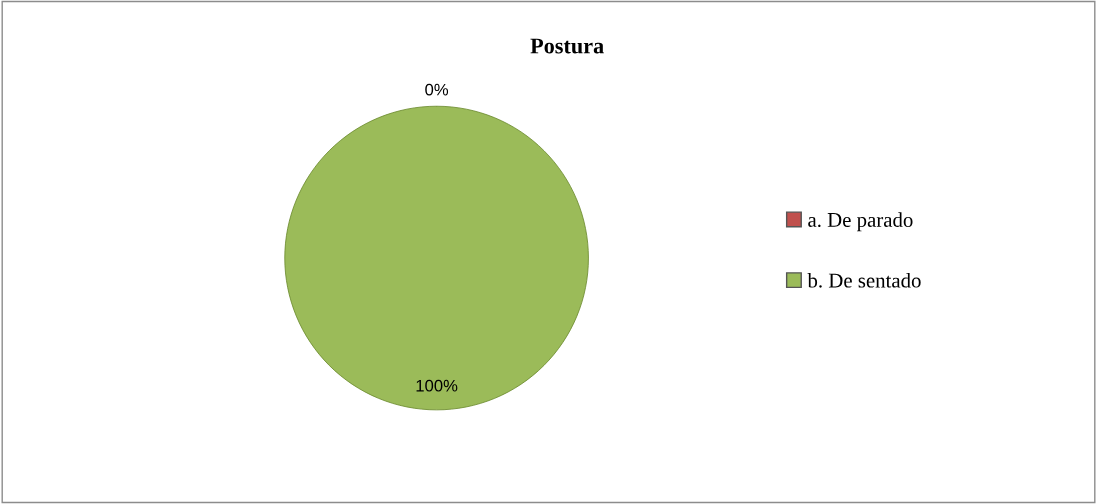 Image resolution: width=1097 pixels, height=504 pixels. Describe the element at coordinates (437, 385) in the screenshot. I see `data-label: 100%` at that location.